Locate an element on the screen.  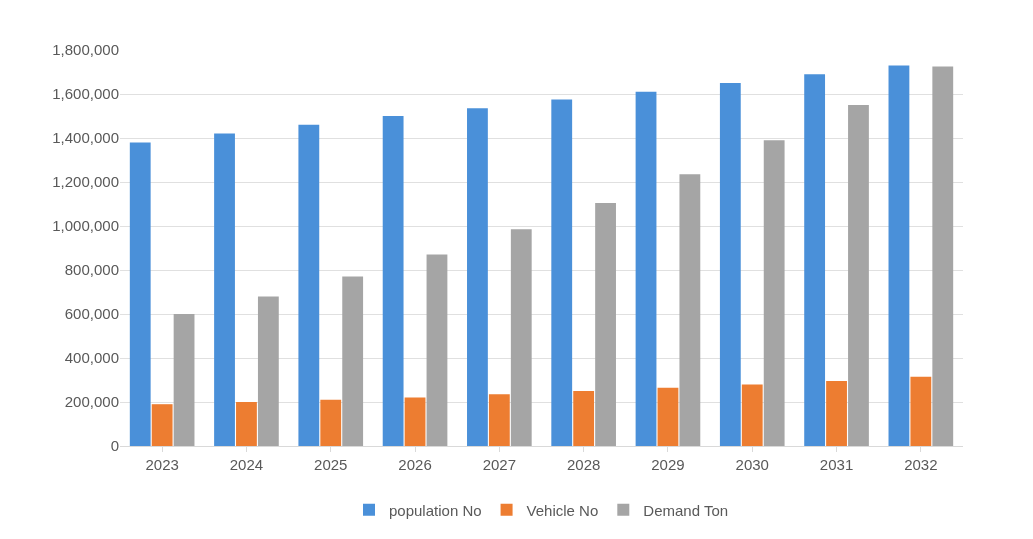
y-tick-label: 600,000 is located at coordinates (91, 314).